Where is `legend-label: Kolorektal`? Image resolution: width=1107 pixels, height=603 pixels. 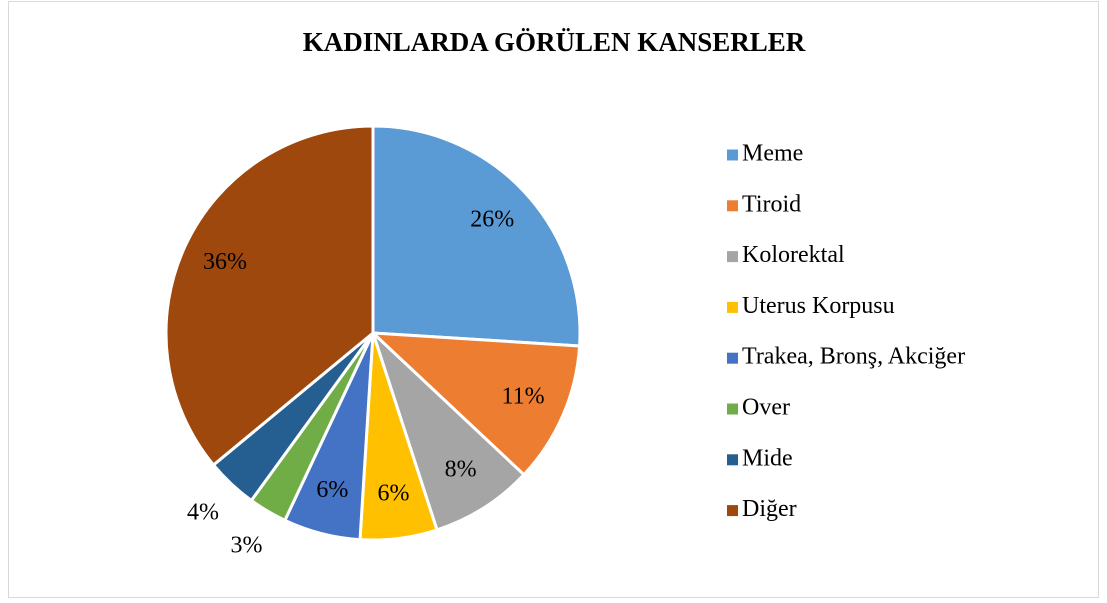
legend-label: Kolorektal is located at coordinates (793, 255).